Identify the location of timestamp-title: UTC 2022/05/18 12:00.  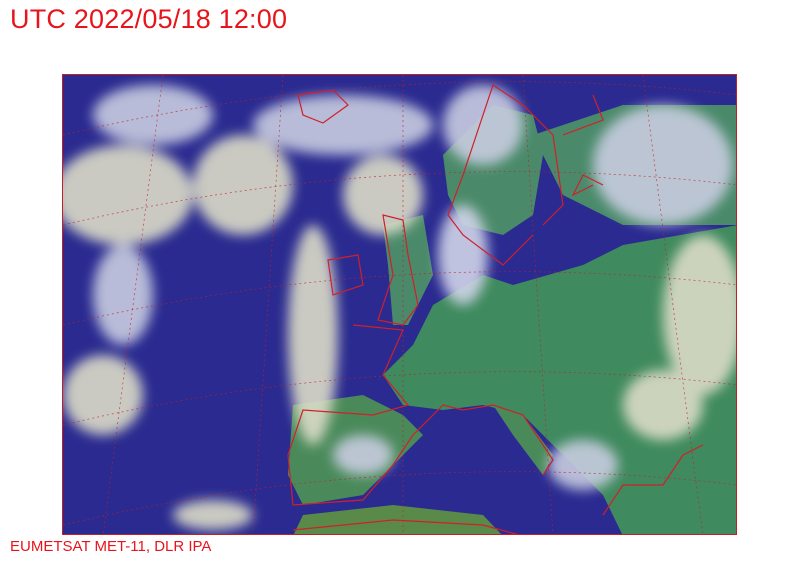
(149, 19).